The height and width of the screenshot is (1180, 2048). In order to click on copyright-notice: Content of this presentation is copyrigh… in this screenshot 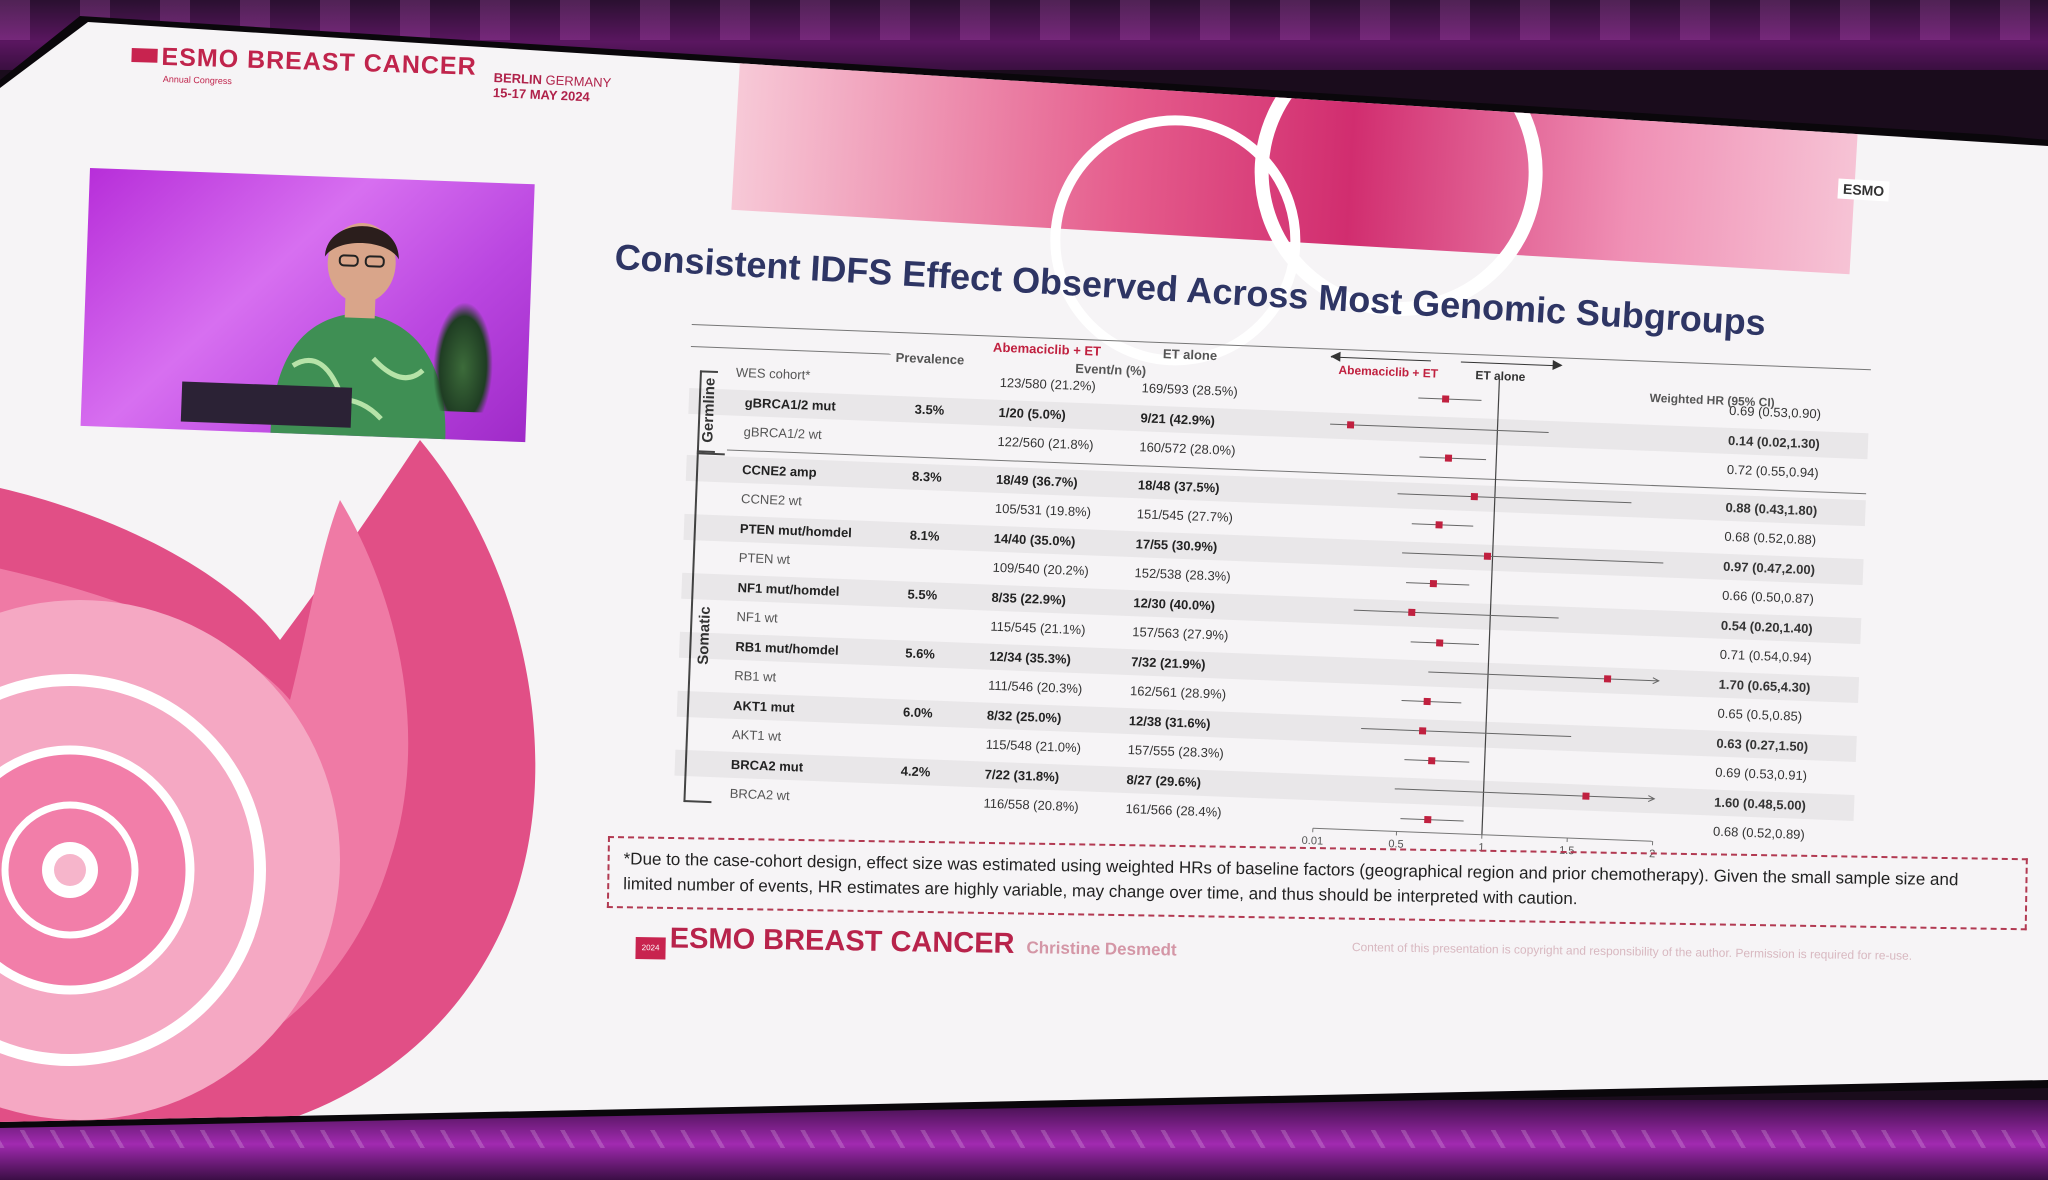, I will do `click(1632, 951)`.